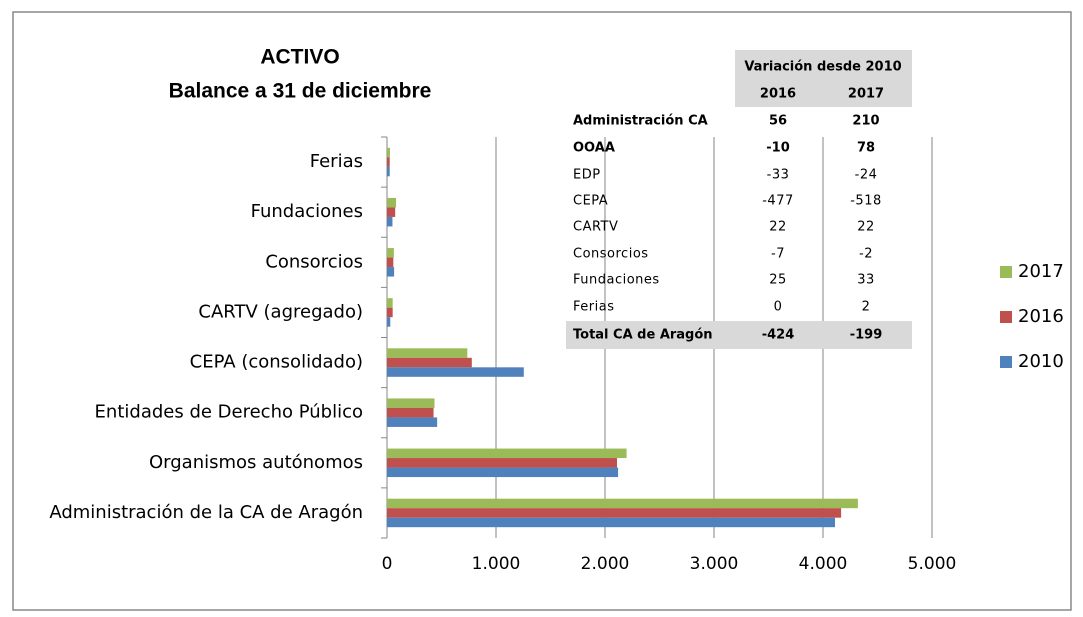 The width and height of the screenshot is (1083, 617). What do you see at coordinates (616, 280) in the screenshot?
I see `table-row-label: Fundaciones` at bounding box center [616, 280].